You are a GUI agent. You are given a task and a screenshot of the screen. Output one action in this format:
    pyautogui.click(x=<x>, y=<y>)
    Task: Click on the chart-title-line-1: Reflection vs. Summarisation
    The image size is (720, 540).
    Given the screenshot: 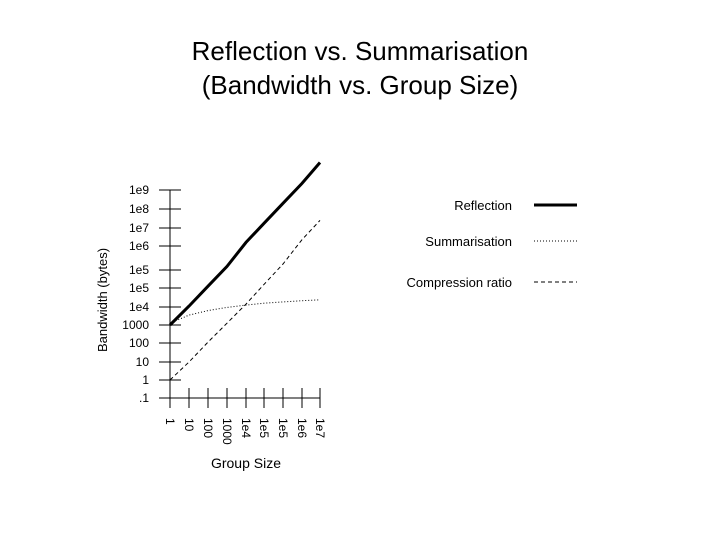 What is the action you would take?
    pyautogui.click(x=360, y=51)
    